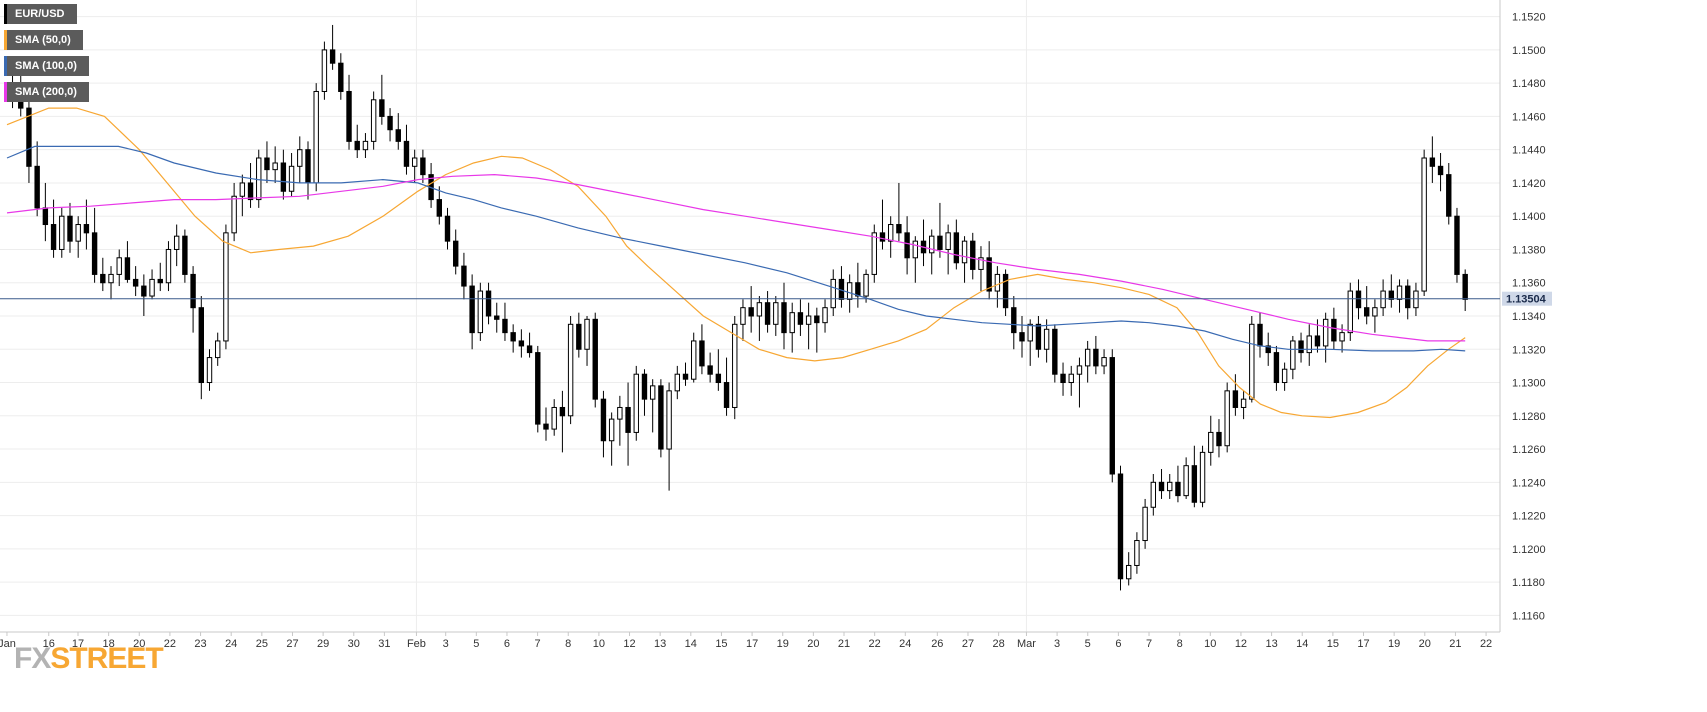  Describe the element at coordinates (1529, 250) in the screenshot. I see `y-tick-label: 1.1380` at that location.